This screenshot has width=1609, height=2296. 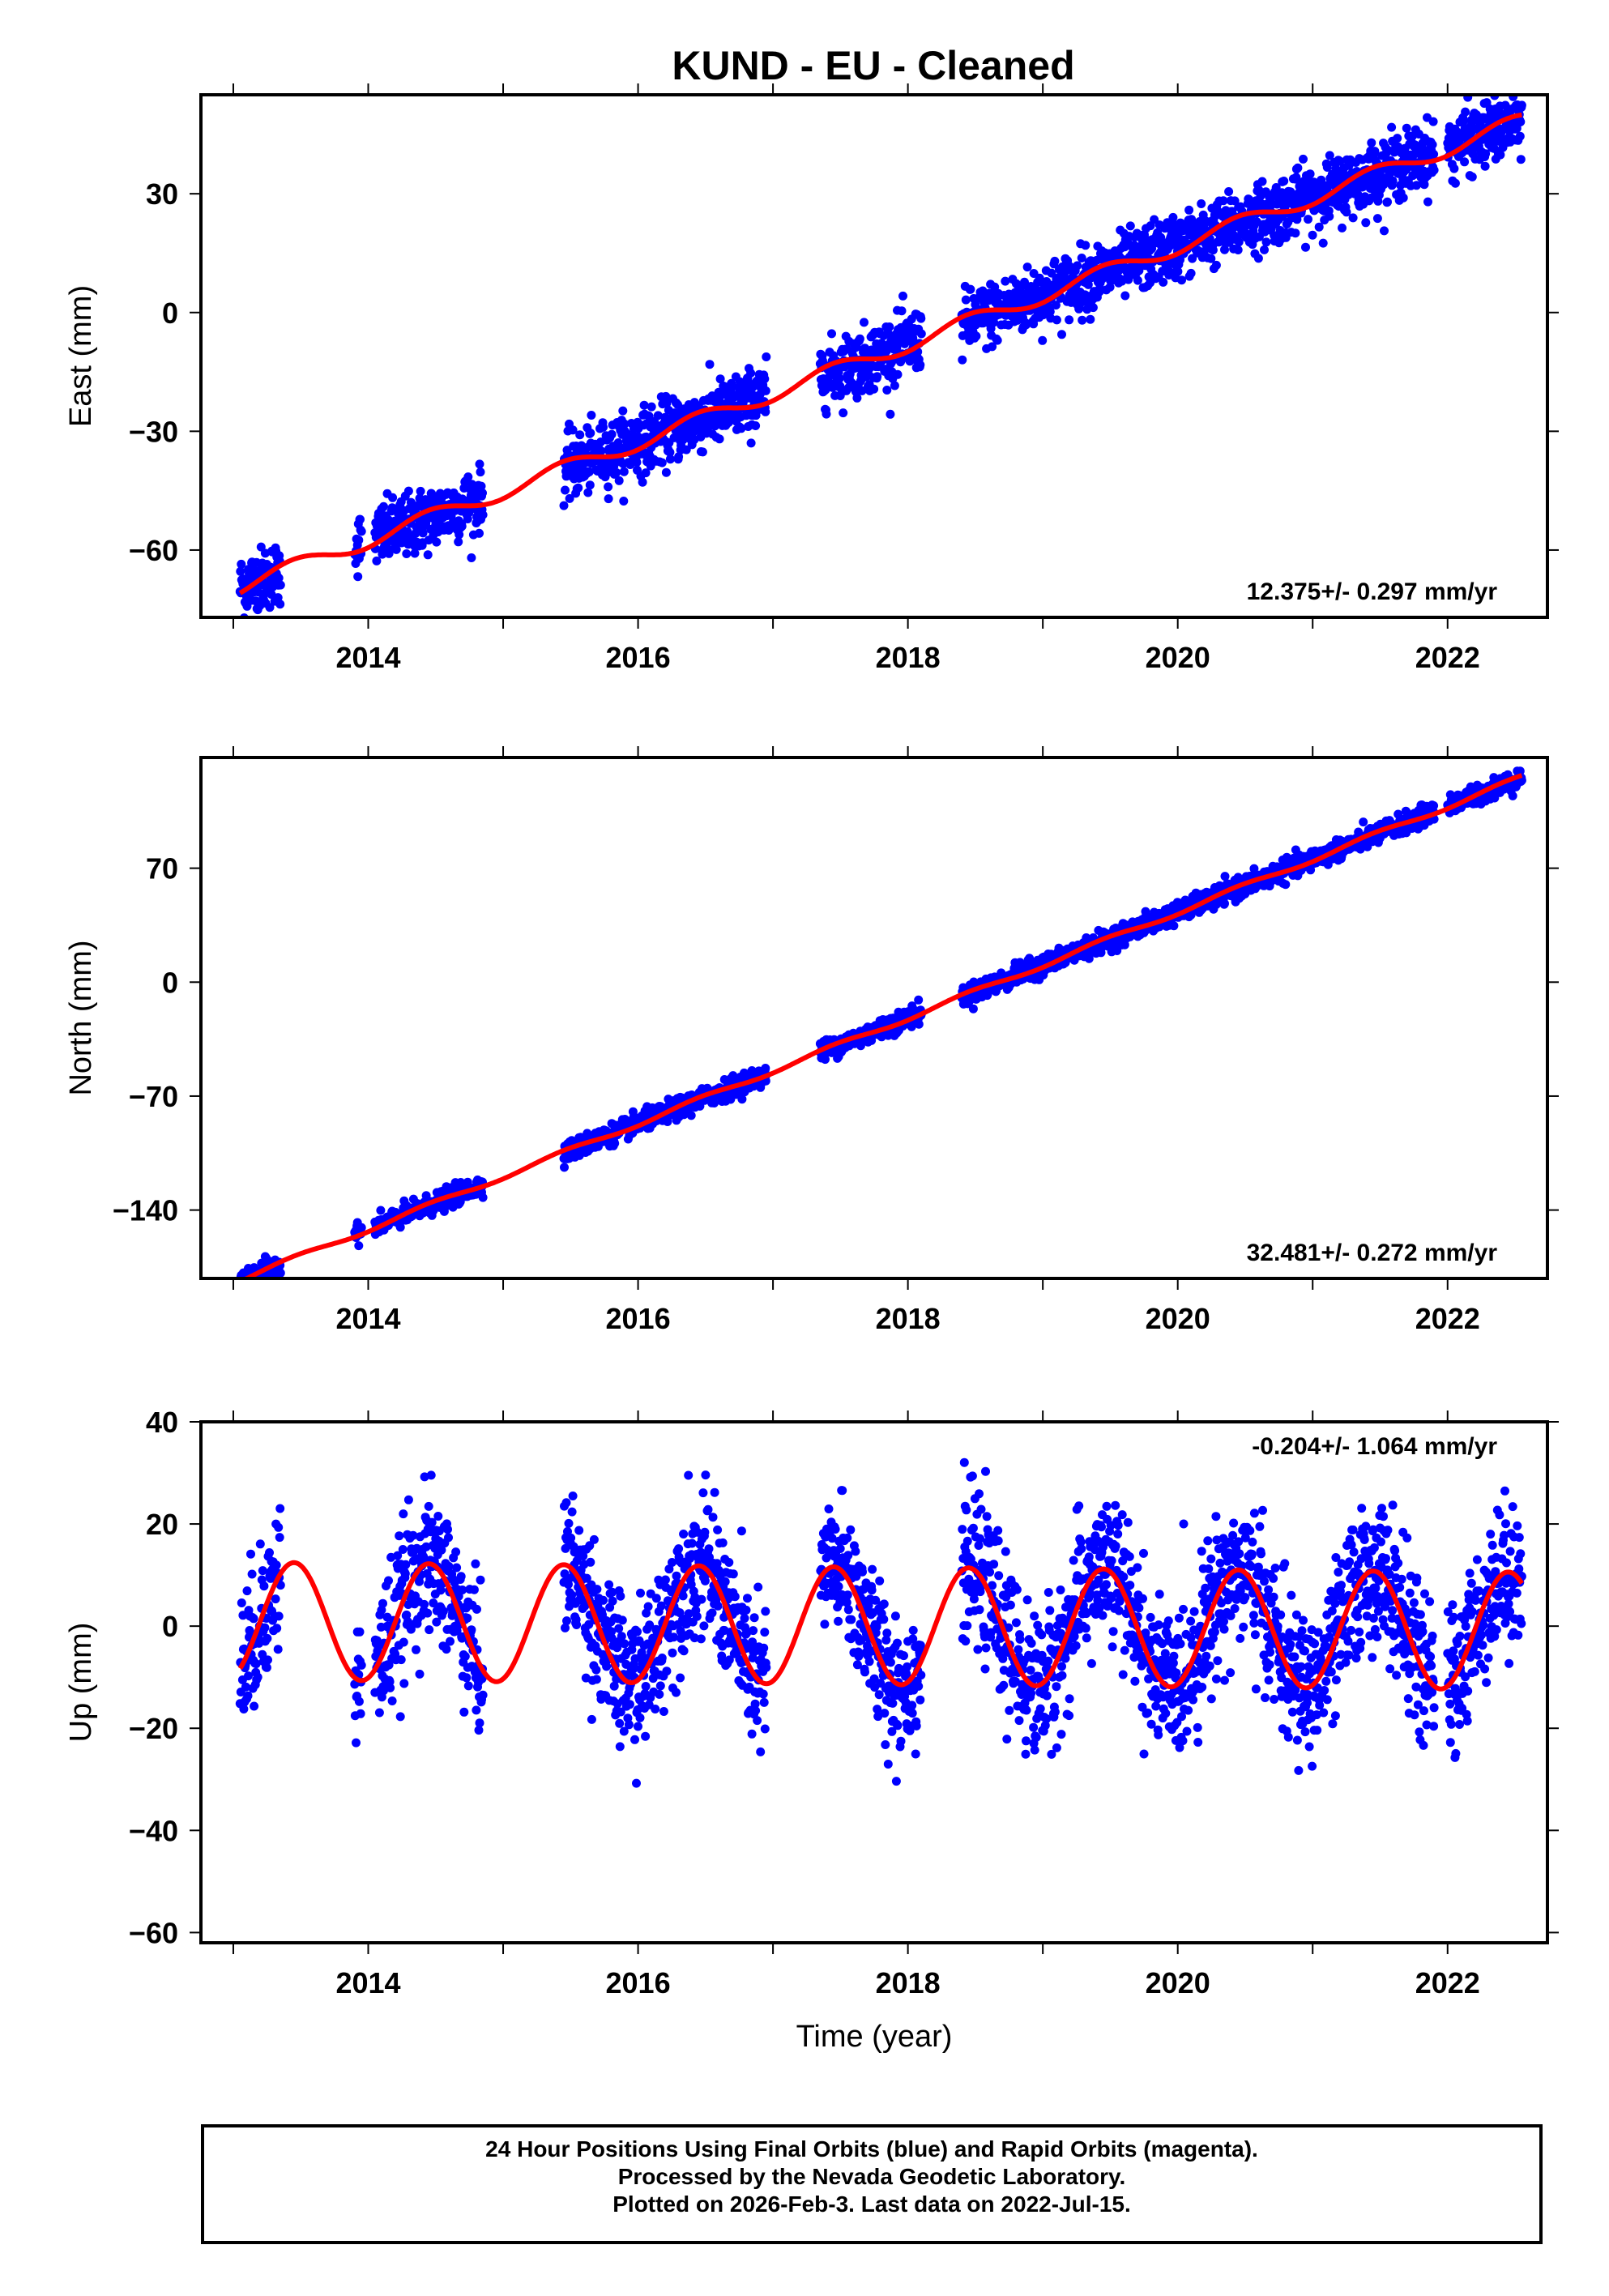 What do you see at coordinates (153, 550) in the screenshot?
I see `y-tick-label: −60` at bounding box center [153, 550].